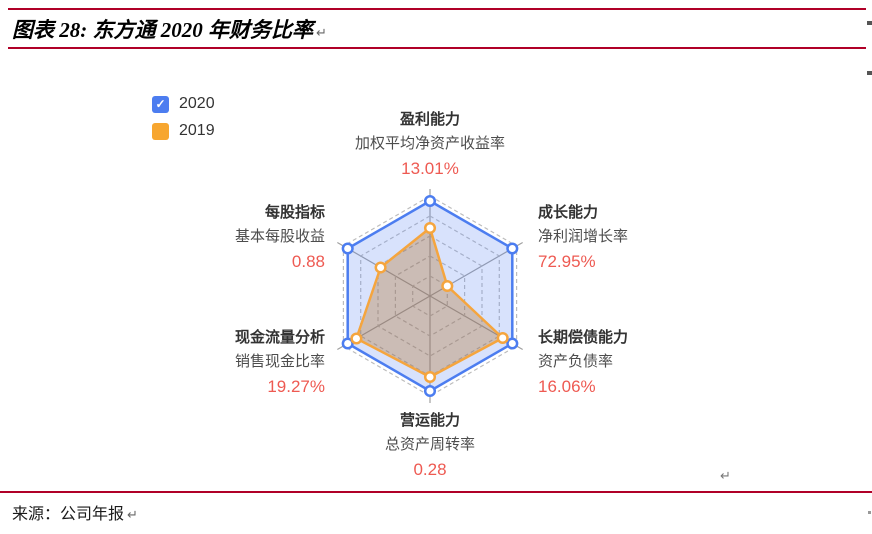  Describe the element at coordinates (576, 361) in the screenshot. I see `axis-indicator: 资产负债率` at that location.